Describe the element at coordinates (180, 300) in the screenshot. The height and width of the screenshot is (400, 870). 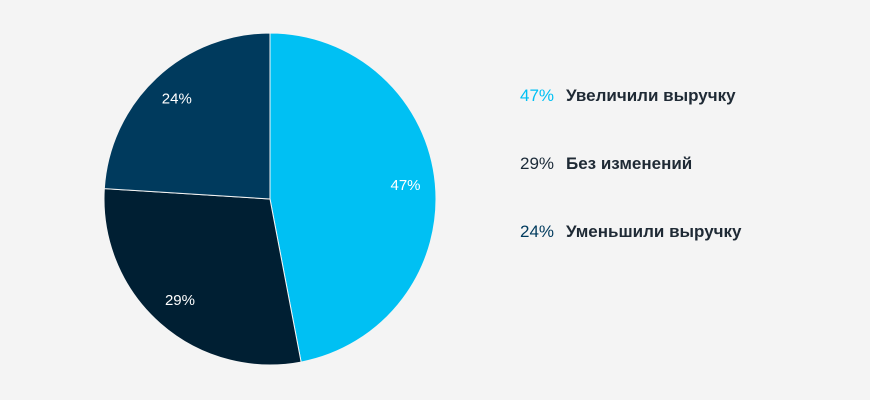
I see `slice-label-unchanged: 29%` at that location.